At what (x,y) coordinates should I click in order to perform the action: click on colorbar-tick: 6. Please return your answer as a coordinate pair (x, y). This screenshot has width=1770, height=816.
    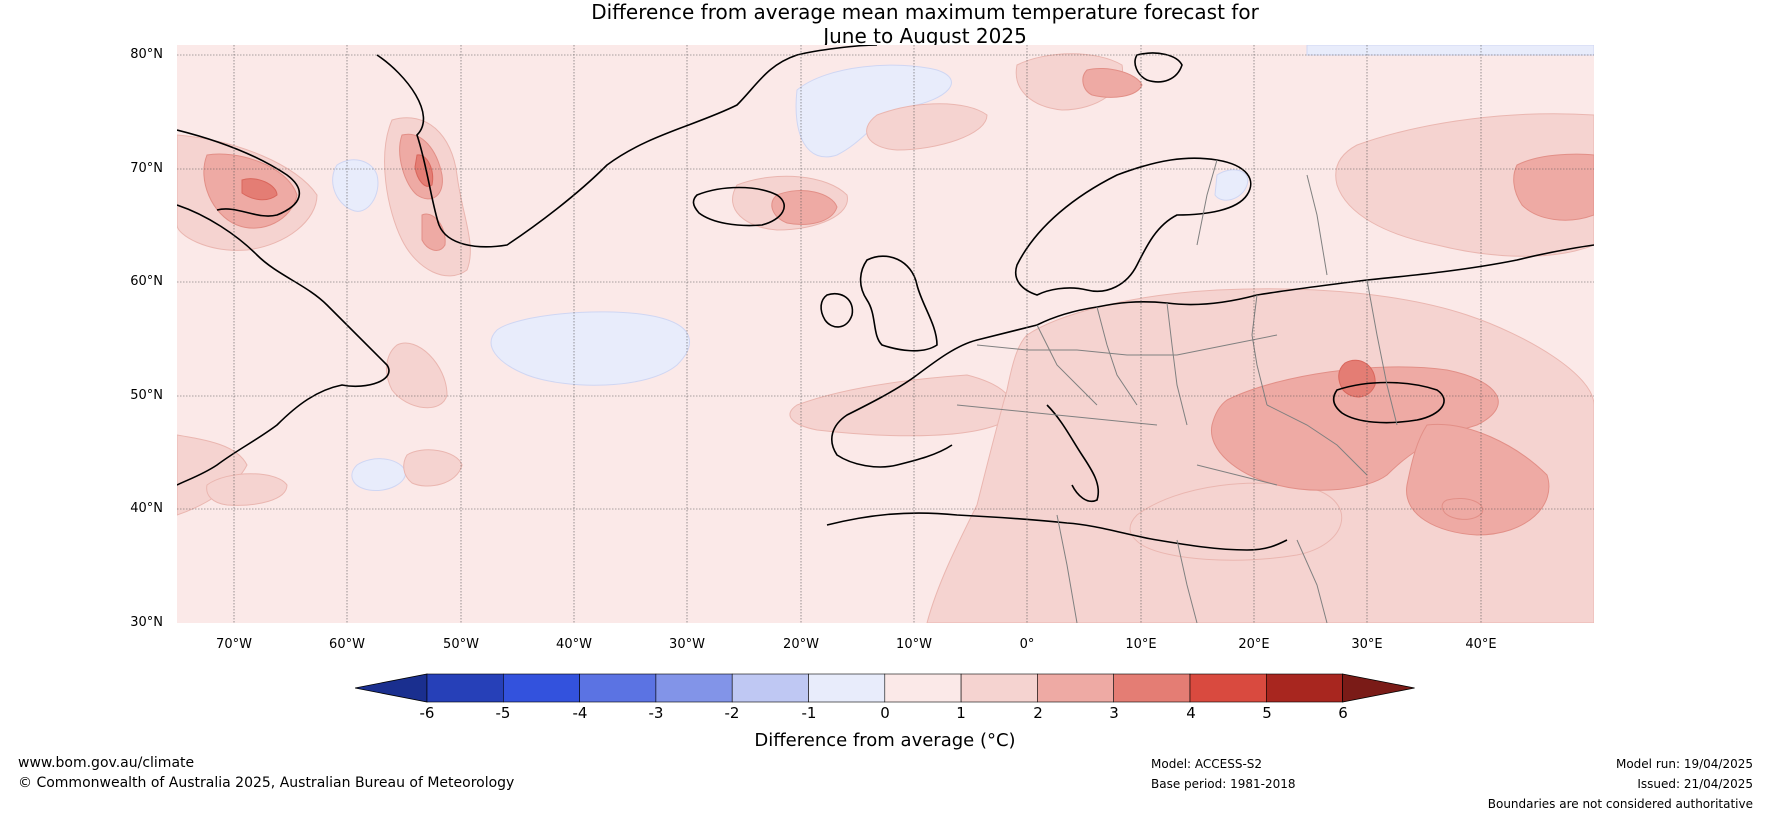
    Looking at the image, I should click on (1343, 713).